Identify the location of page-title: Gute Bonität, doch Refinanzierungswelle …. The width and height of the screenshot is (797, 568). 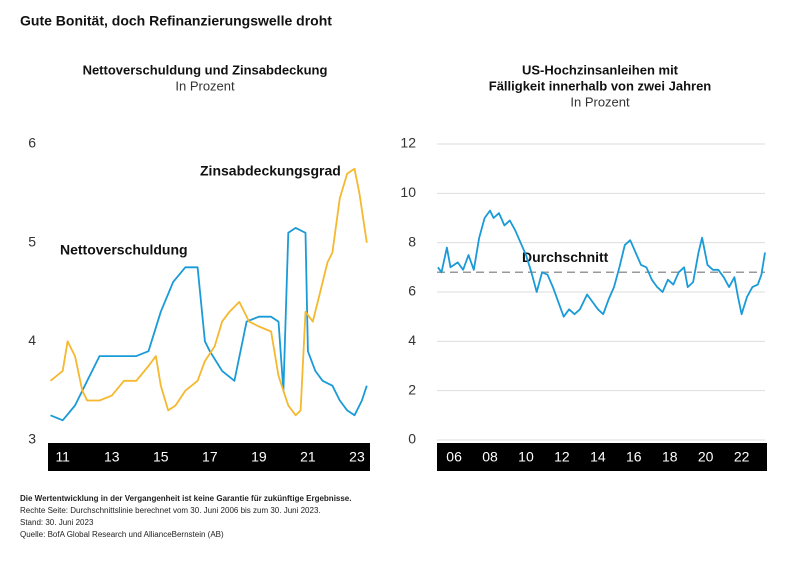
(176, 21).